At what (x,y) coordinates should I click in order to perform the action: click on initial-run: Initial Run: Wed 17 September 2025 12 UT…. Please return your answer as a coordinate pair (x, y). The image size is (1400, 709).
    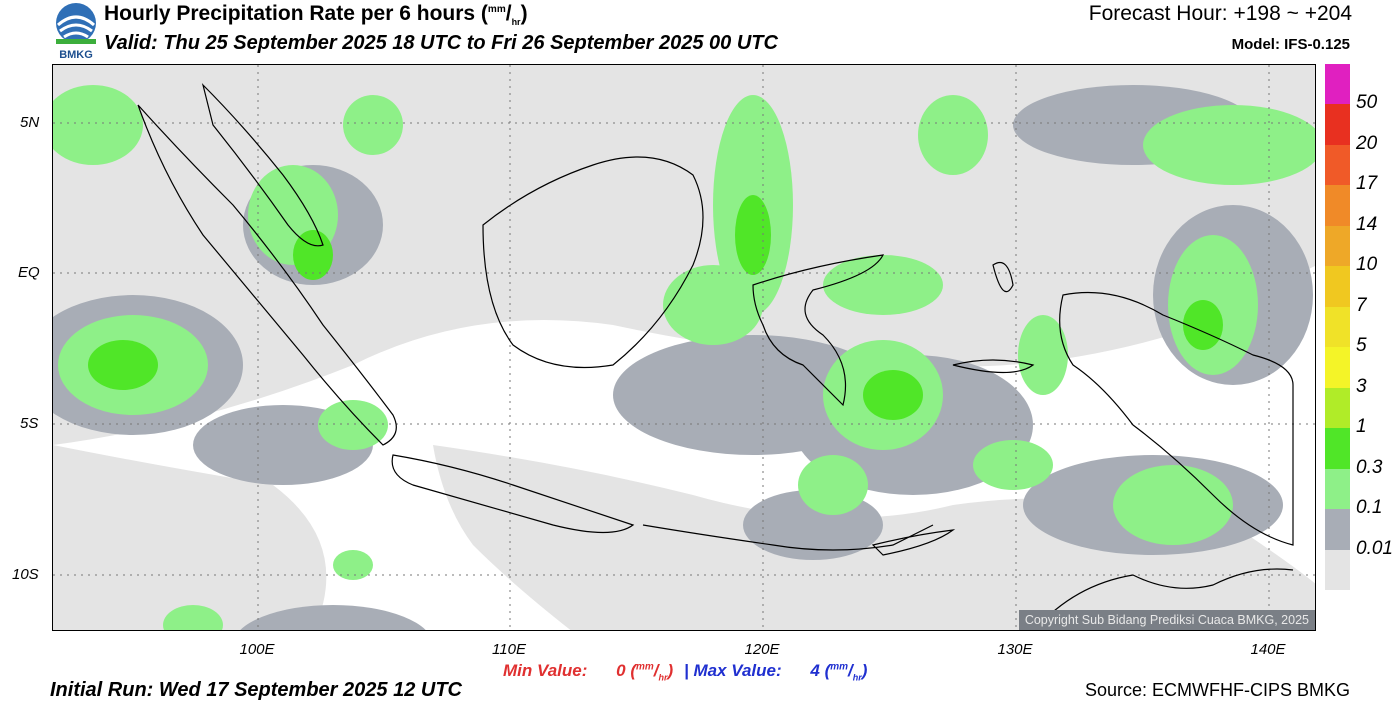
    Looking at the image, I should click on (256, 690).